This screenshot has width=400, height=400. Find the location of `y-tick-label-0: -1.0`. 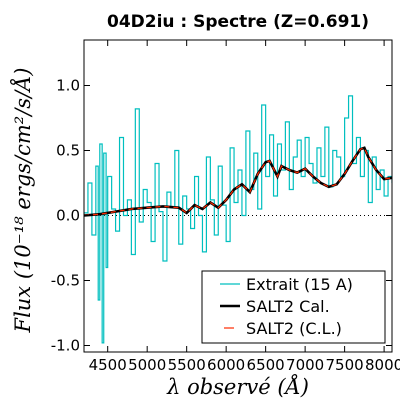

y-tick-label-0: -1.0 is located at coordinates (65, 346).